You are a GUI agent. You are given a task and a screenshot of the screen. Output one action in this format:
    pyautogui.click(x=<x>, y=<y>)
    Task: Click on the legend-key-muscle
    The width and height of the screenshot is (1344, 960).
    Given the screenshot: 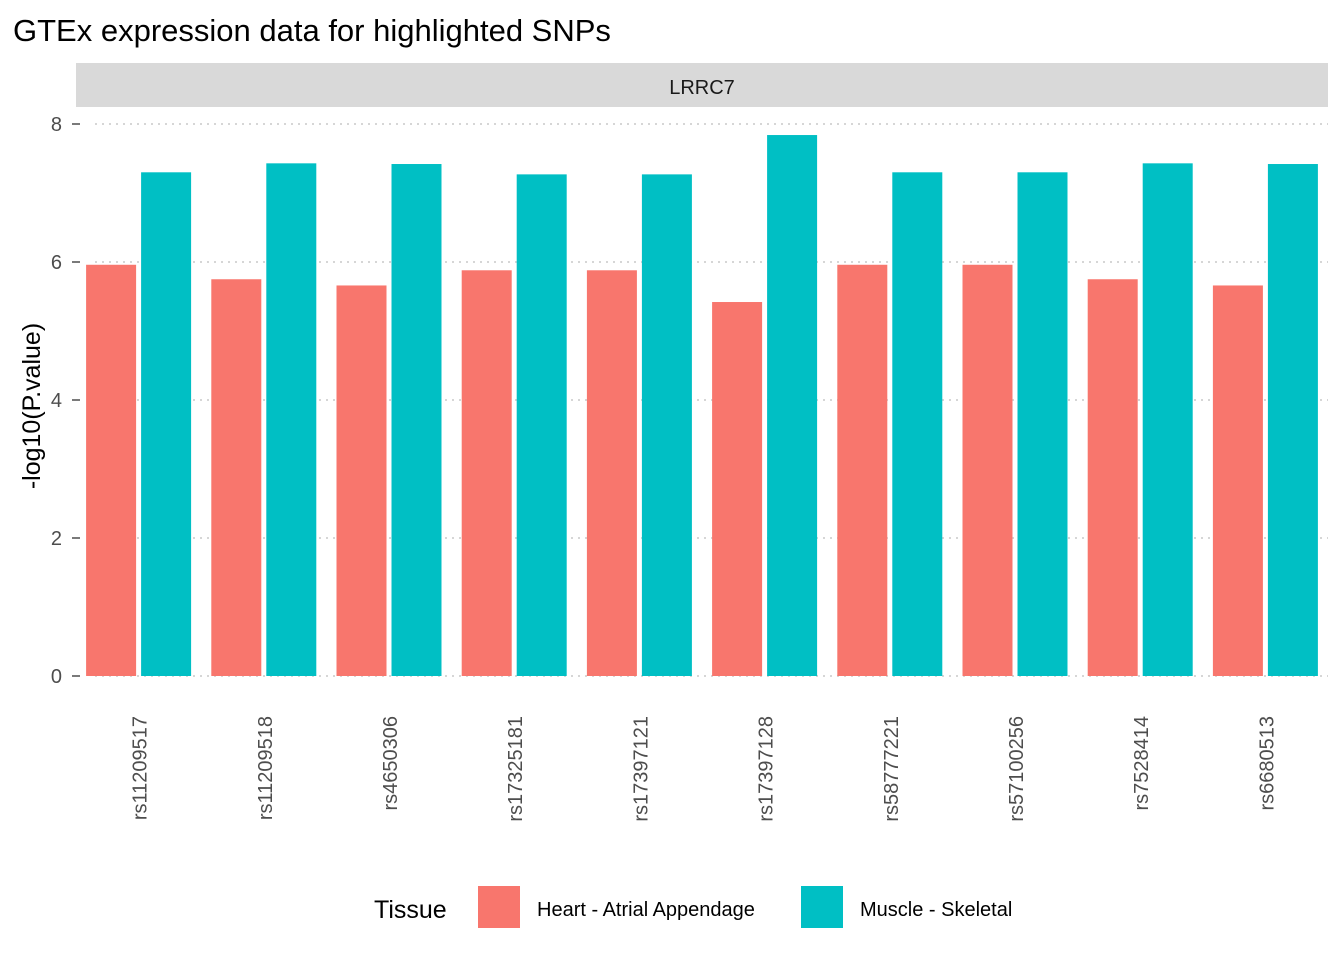 What is the action you would take?
    pyautogui.click(x=822, y=907)
    